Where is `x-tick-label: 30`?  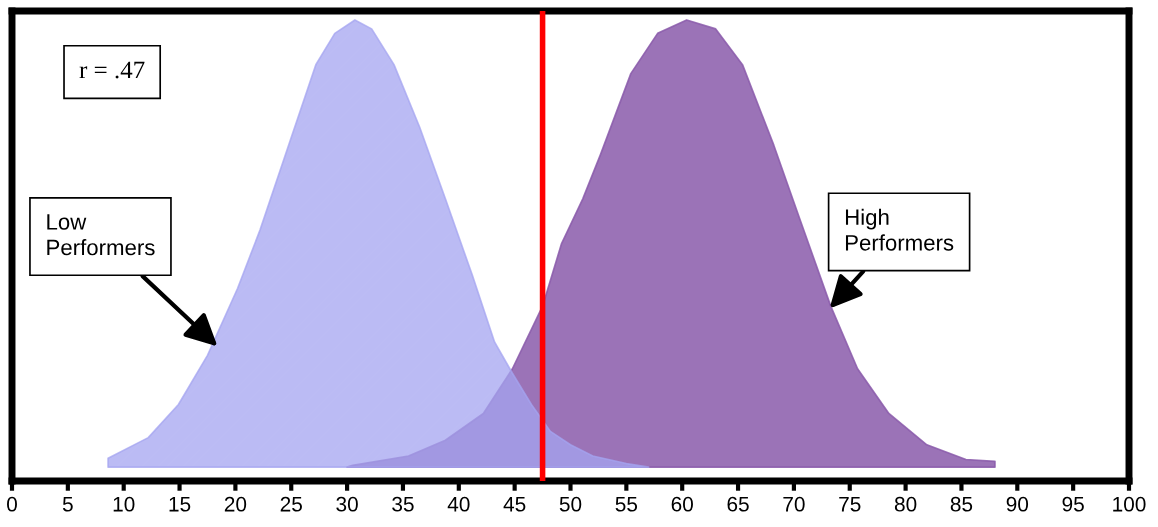 x-tick-label: 30 is located at coordinates (347, 504).